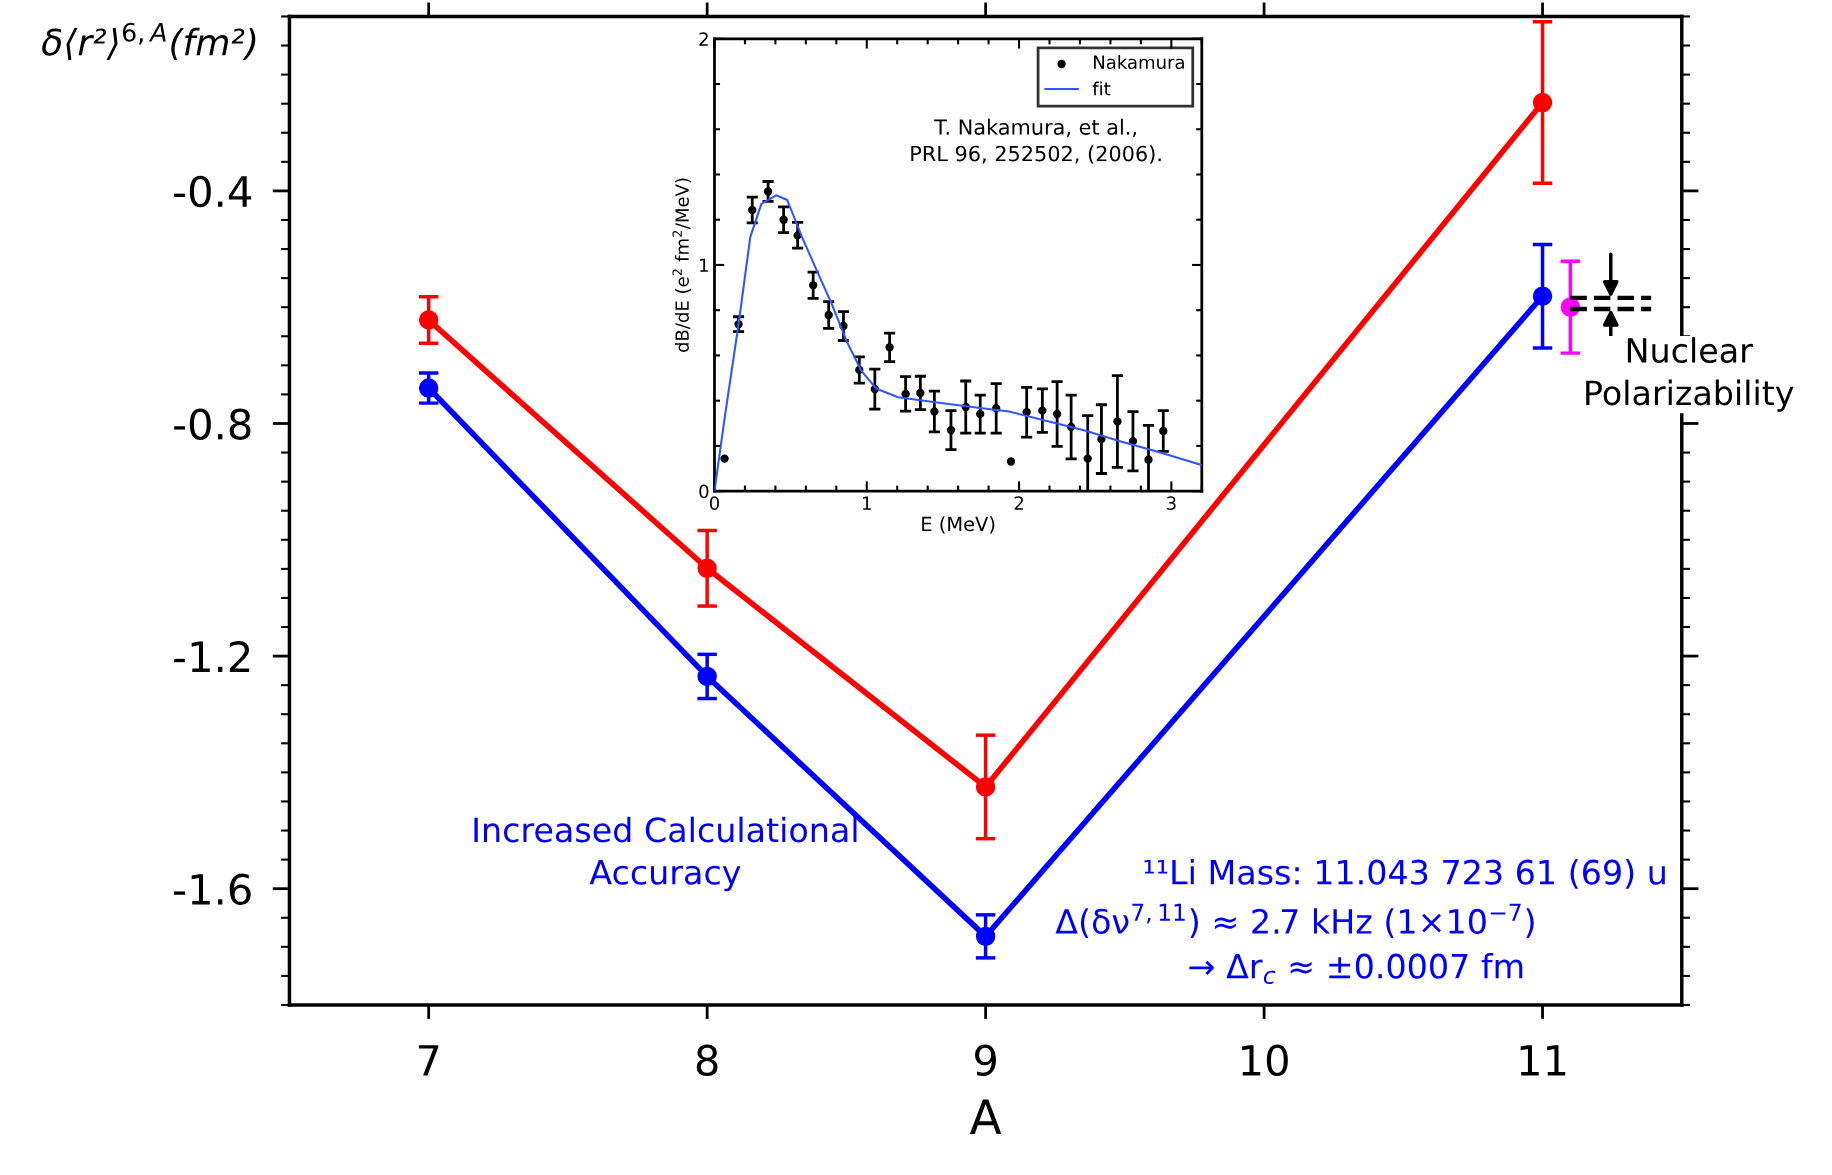 This screenshot has height=1175, width=1832. What do you see at coordinates (1018, 503) in the screenshot?
I see `x-tick-label: 2` at bounding box center [1018, 503].